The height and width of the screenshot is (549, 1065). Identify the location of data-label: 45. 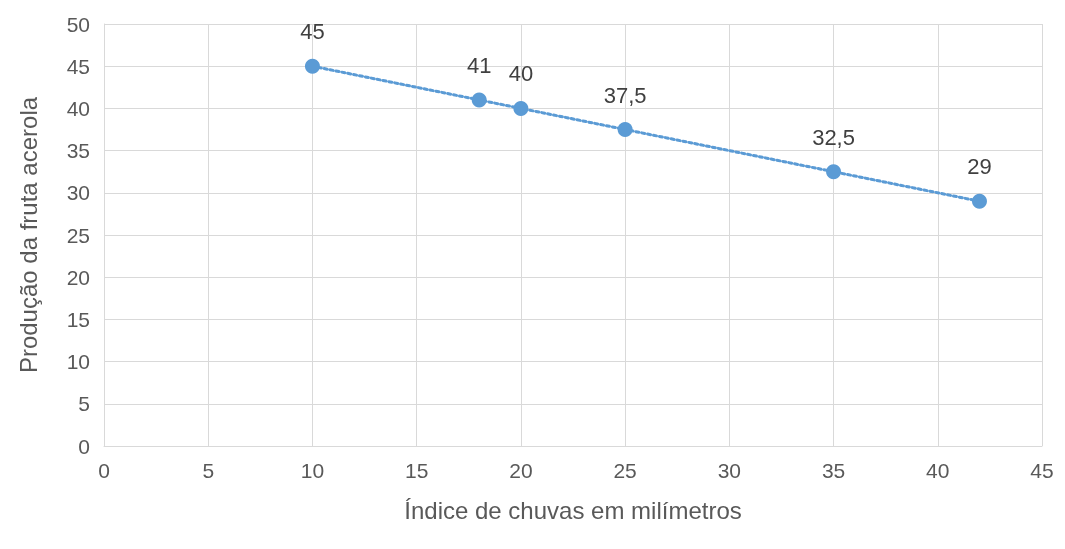
(312, 32).